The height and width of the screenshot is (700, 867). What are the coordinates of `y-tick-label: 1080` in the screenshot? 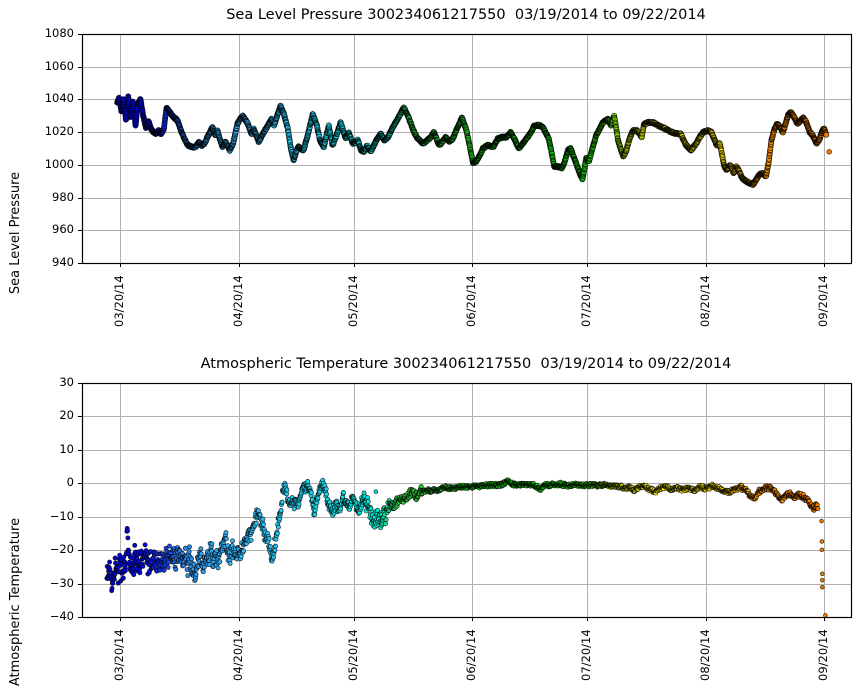 It's located at (59, 33).